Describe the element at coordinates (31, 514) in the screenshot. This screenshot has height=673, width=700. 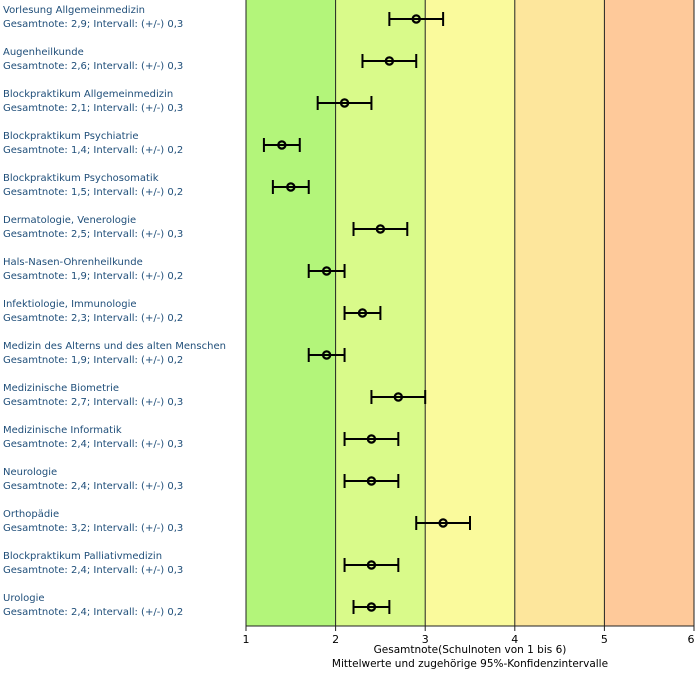
I see `item-name: Orthopädie` at that location.